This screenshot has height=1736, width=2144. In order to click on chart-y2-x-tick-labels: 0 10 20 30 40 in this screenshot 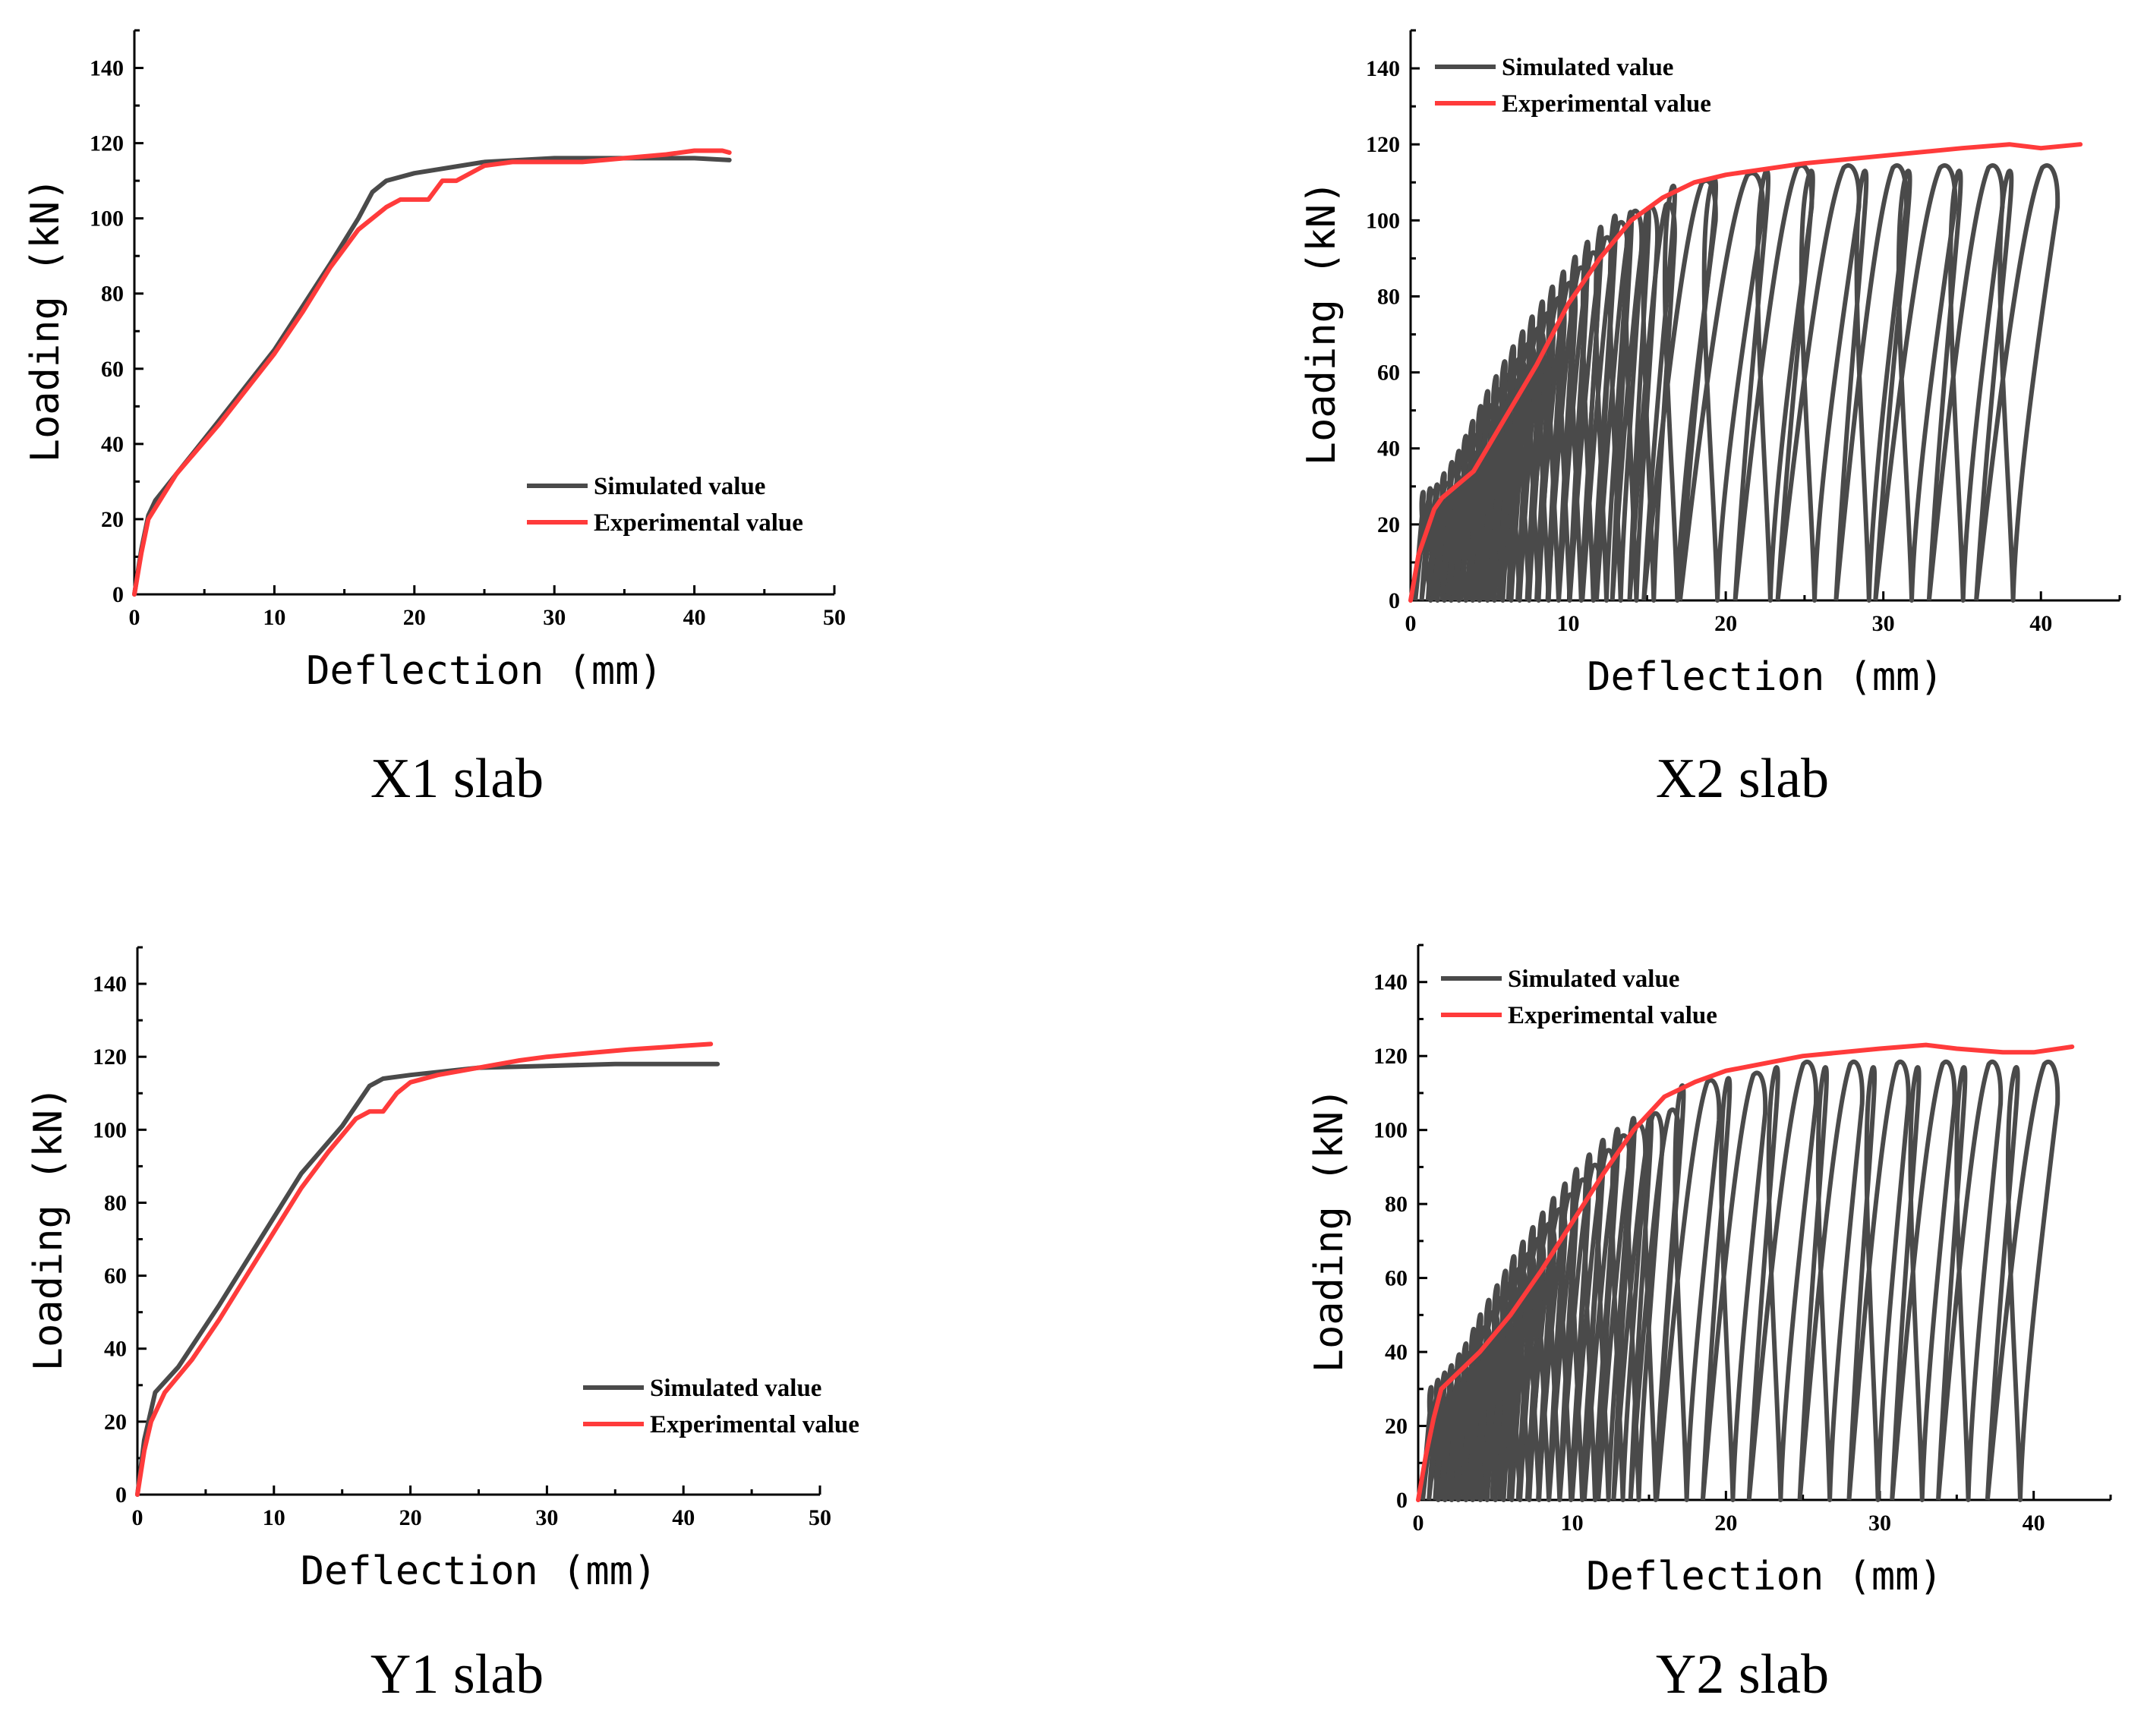, I will do `click(1729, 1524)`.